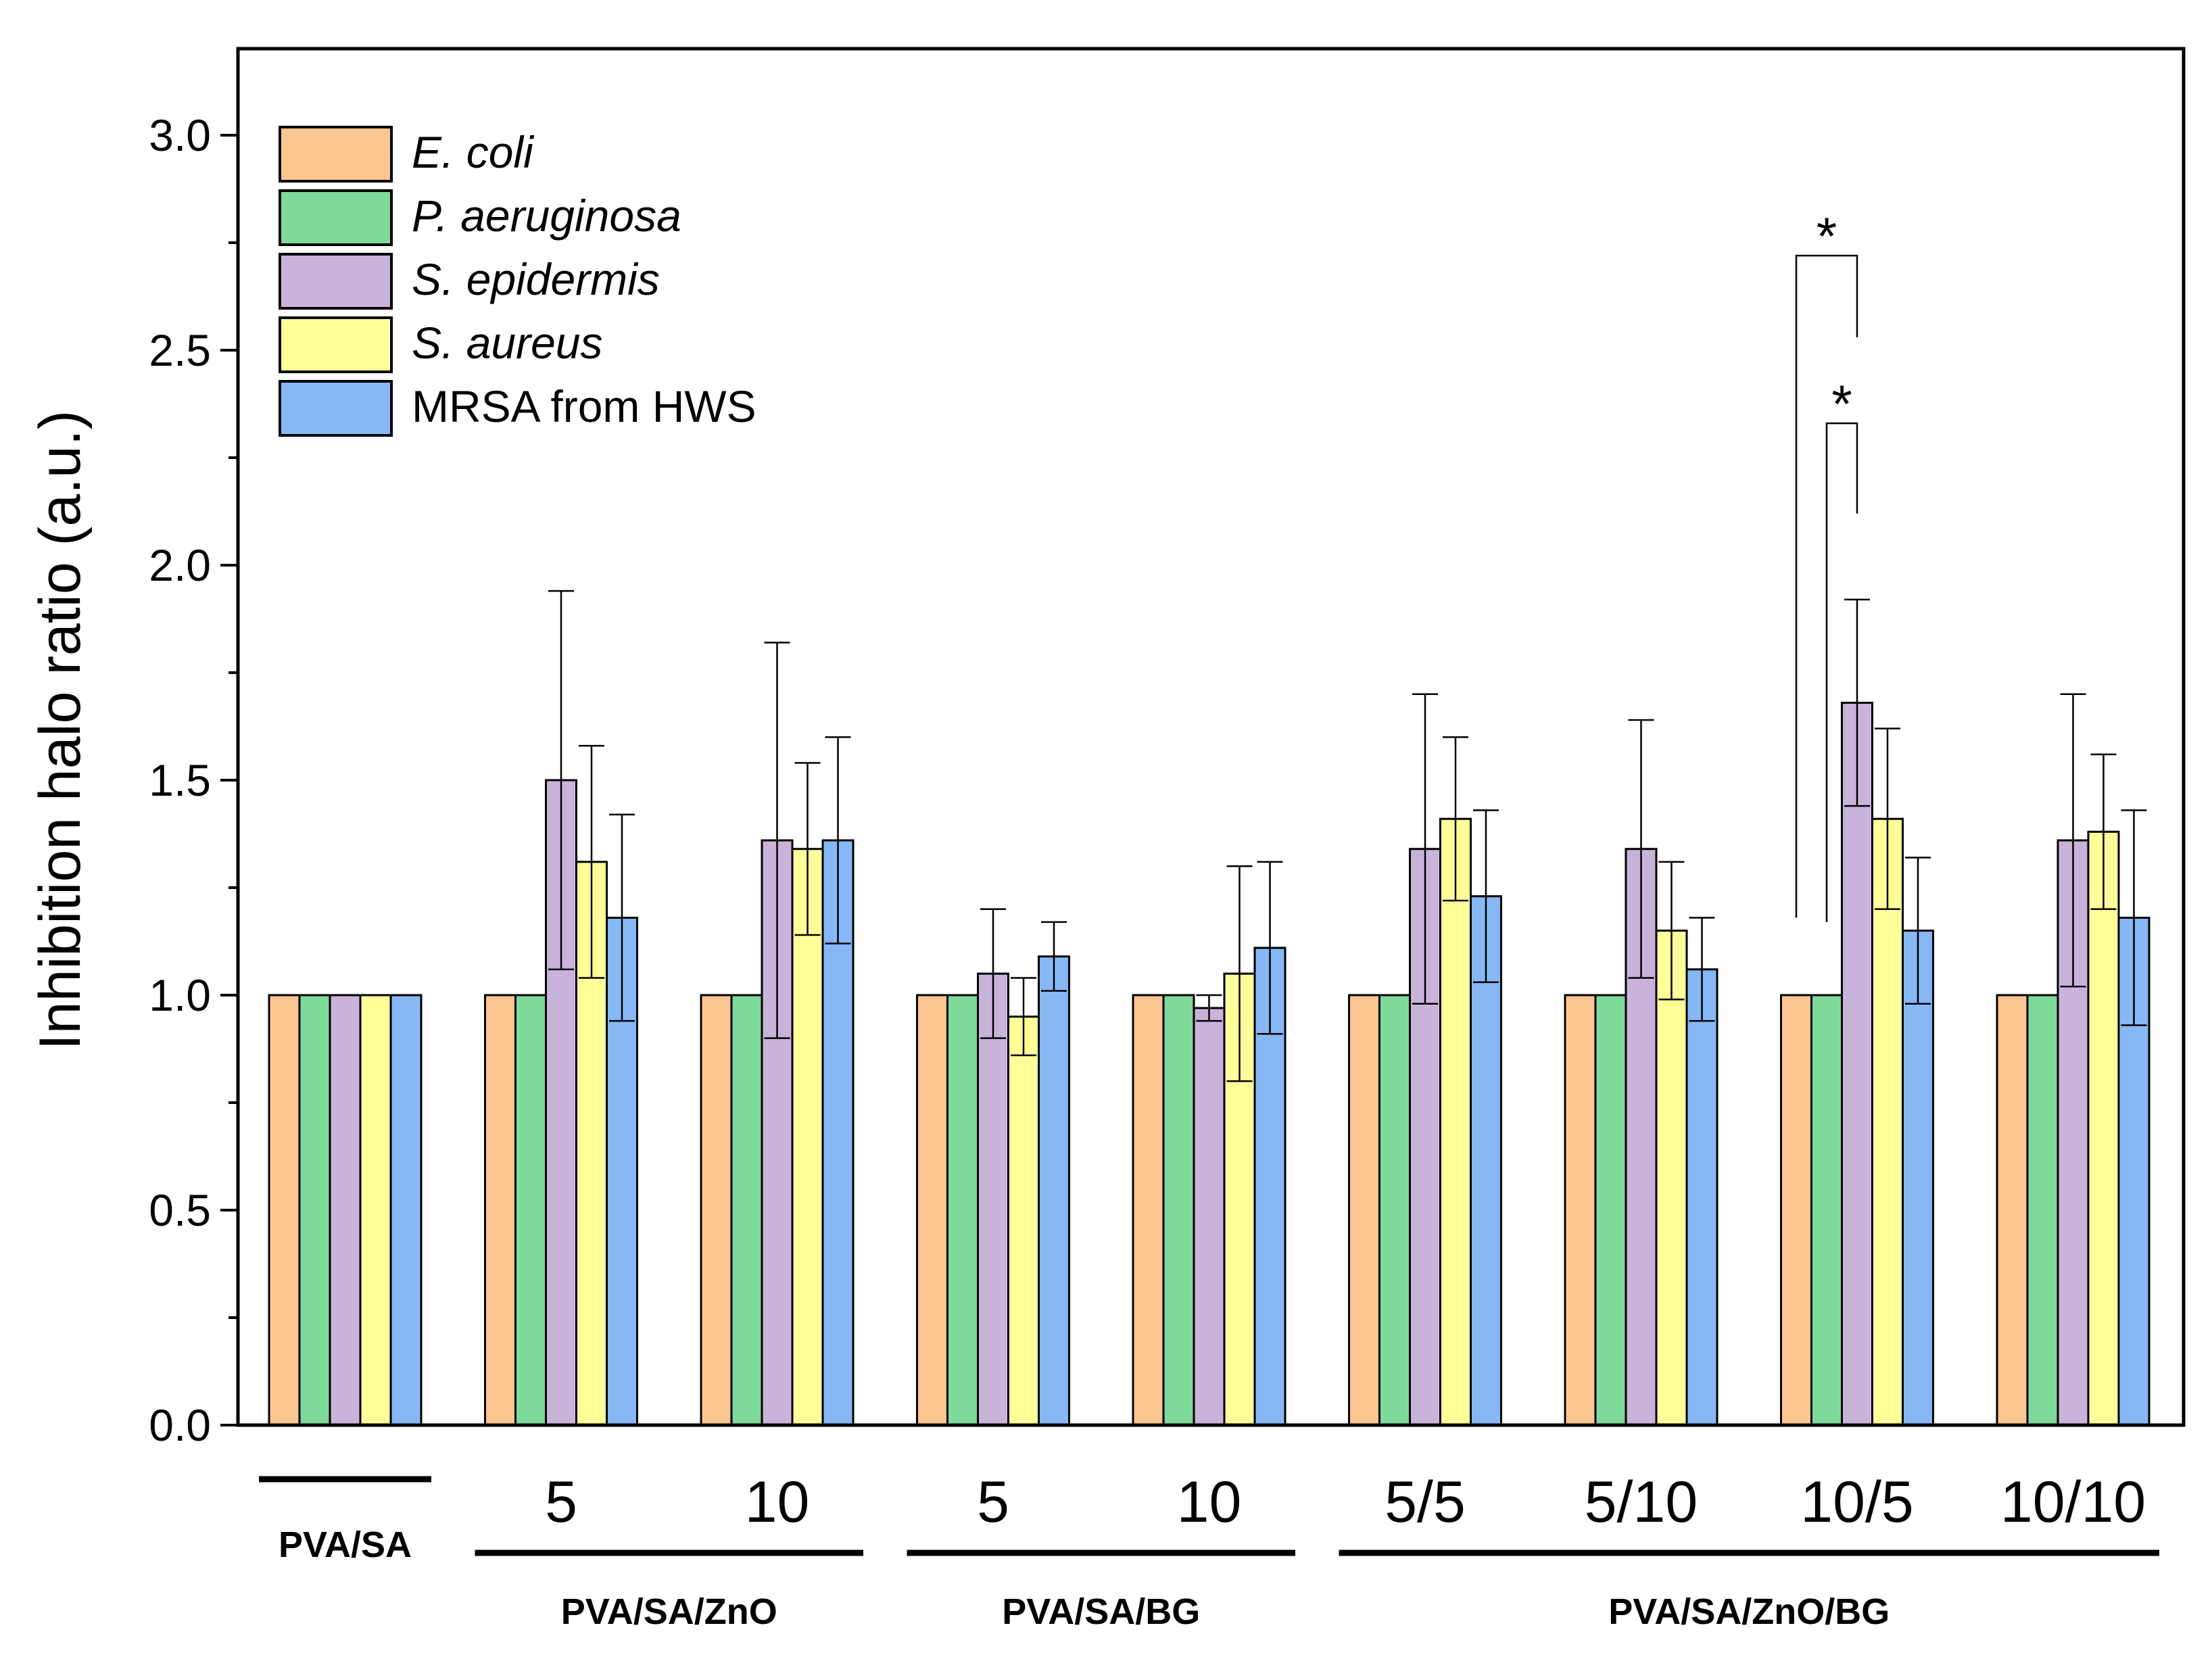 The width and height of the screenshot is (2212, 1657). What do you see at coordinates (507, 343) in the screenshot?
I see `legend-label: S. aureus` at bounding box center [507, 343].